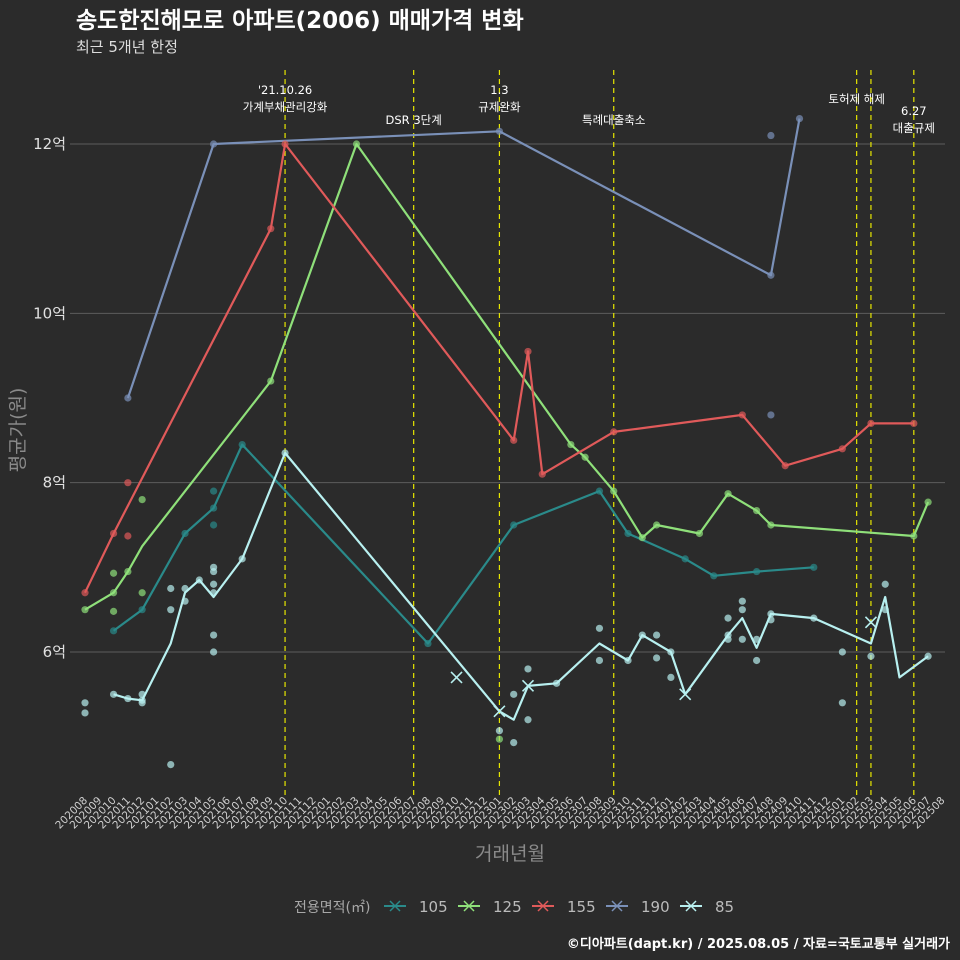 The width and height of the screenshot is (960, 960). I want to click on event-label: 1.3, so click(499, 90).